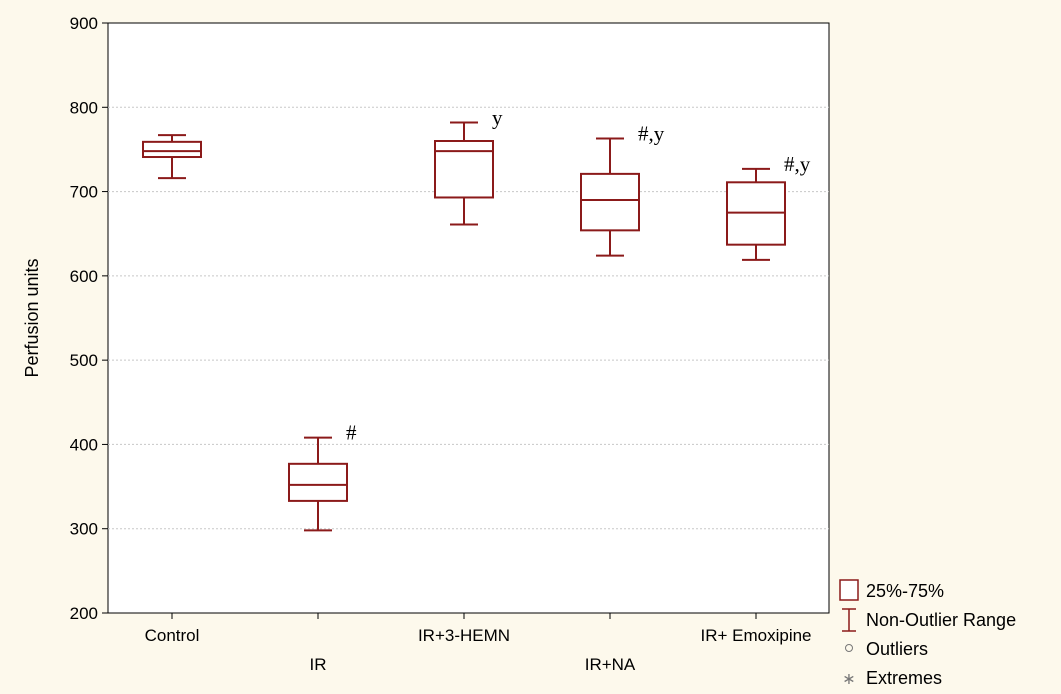  Describe the element at coordinates (84, 107) in the screenshot. I see `y-tick-label: 800` at that location.